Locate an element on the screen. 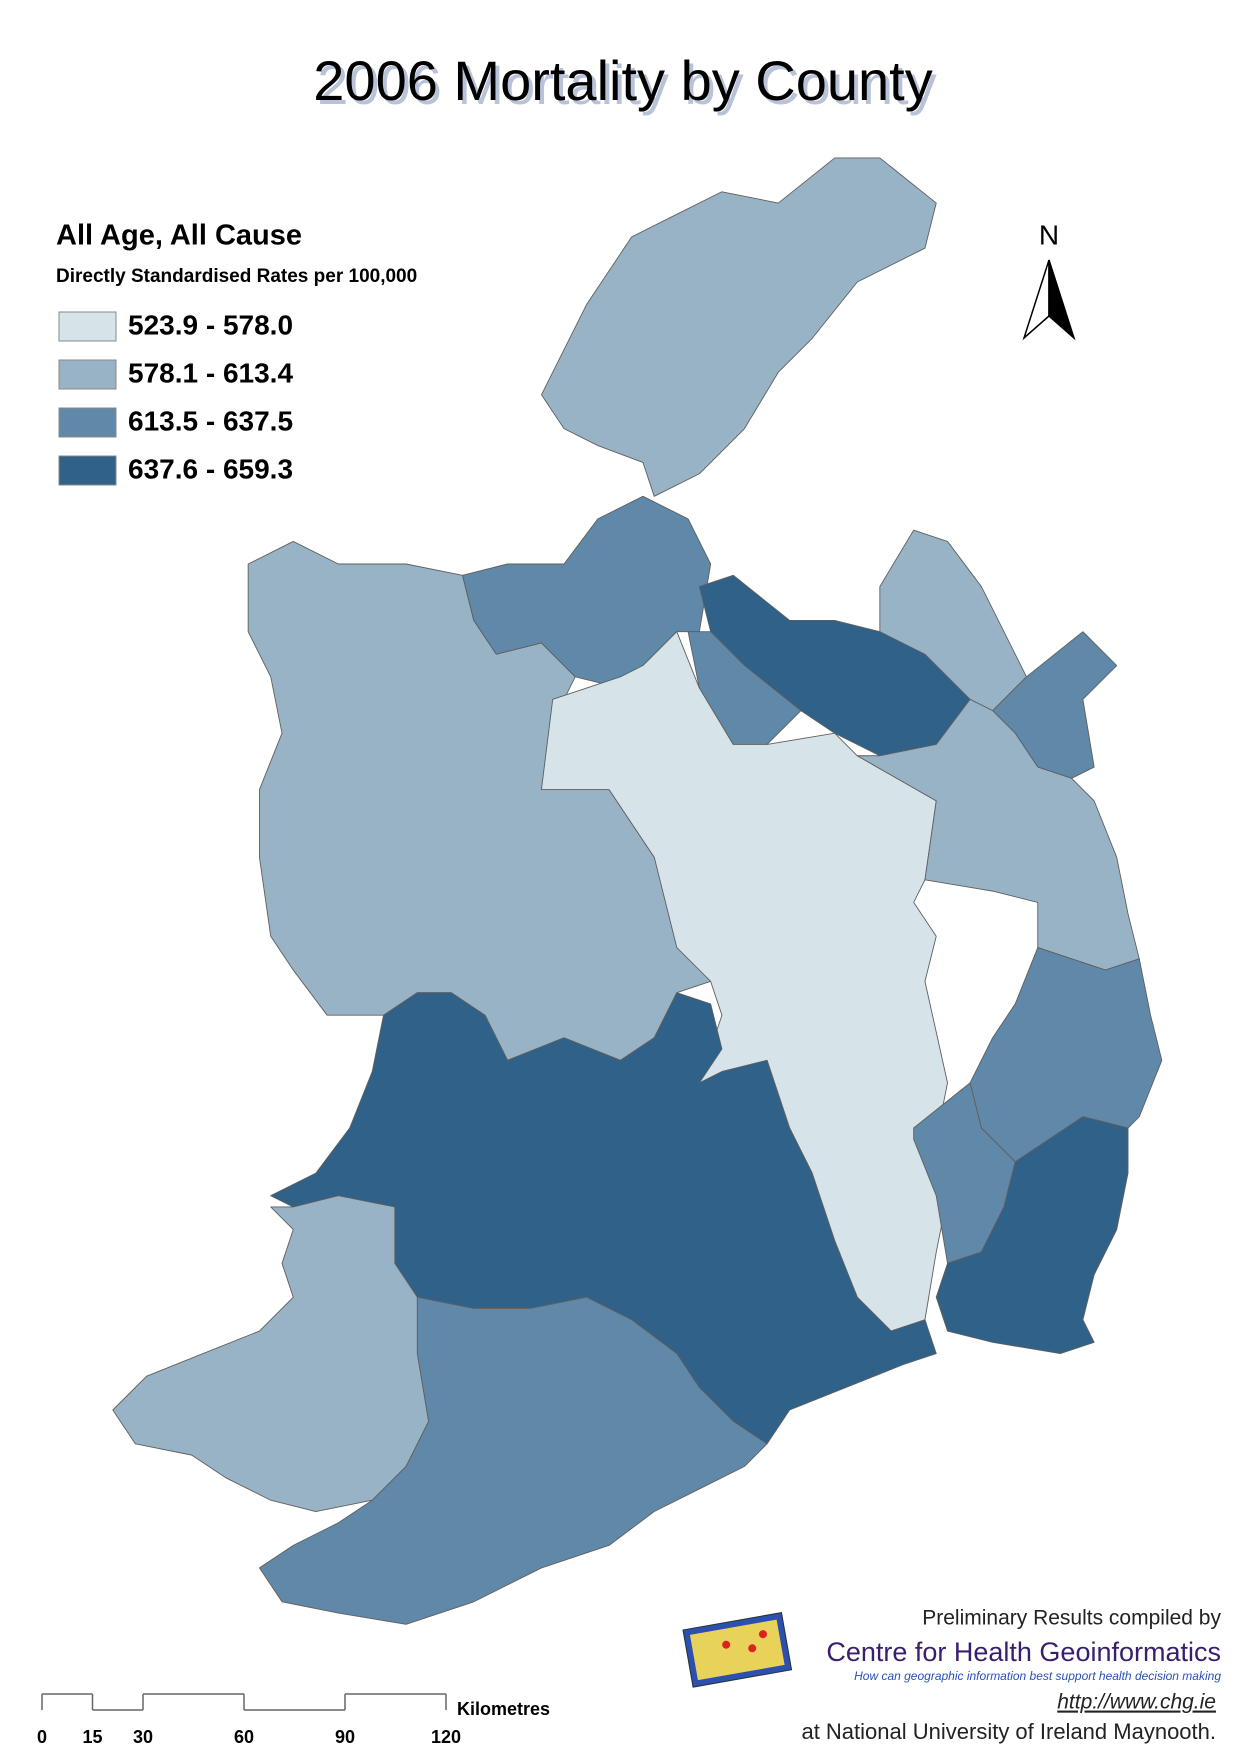 The height and width of the screenshot is (1753, 1241). legend-title: All Age, All Cause is located at coordinates (179, 236).